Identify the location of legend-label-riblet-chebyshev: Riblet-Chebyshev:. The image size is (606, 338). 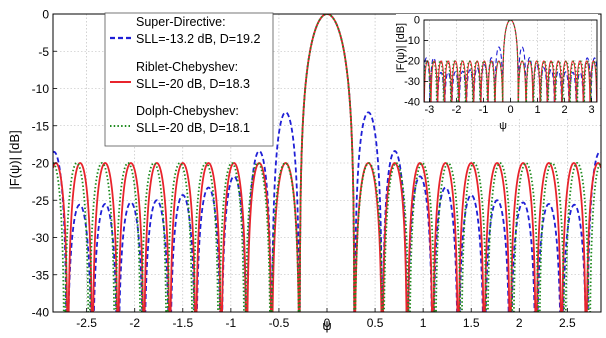
(187, 67).